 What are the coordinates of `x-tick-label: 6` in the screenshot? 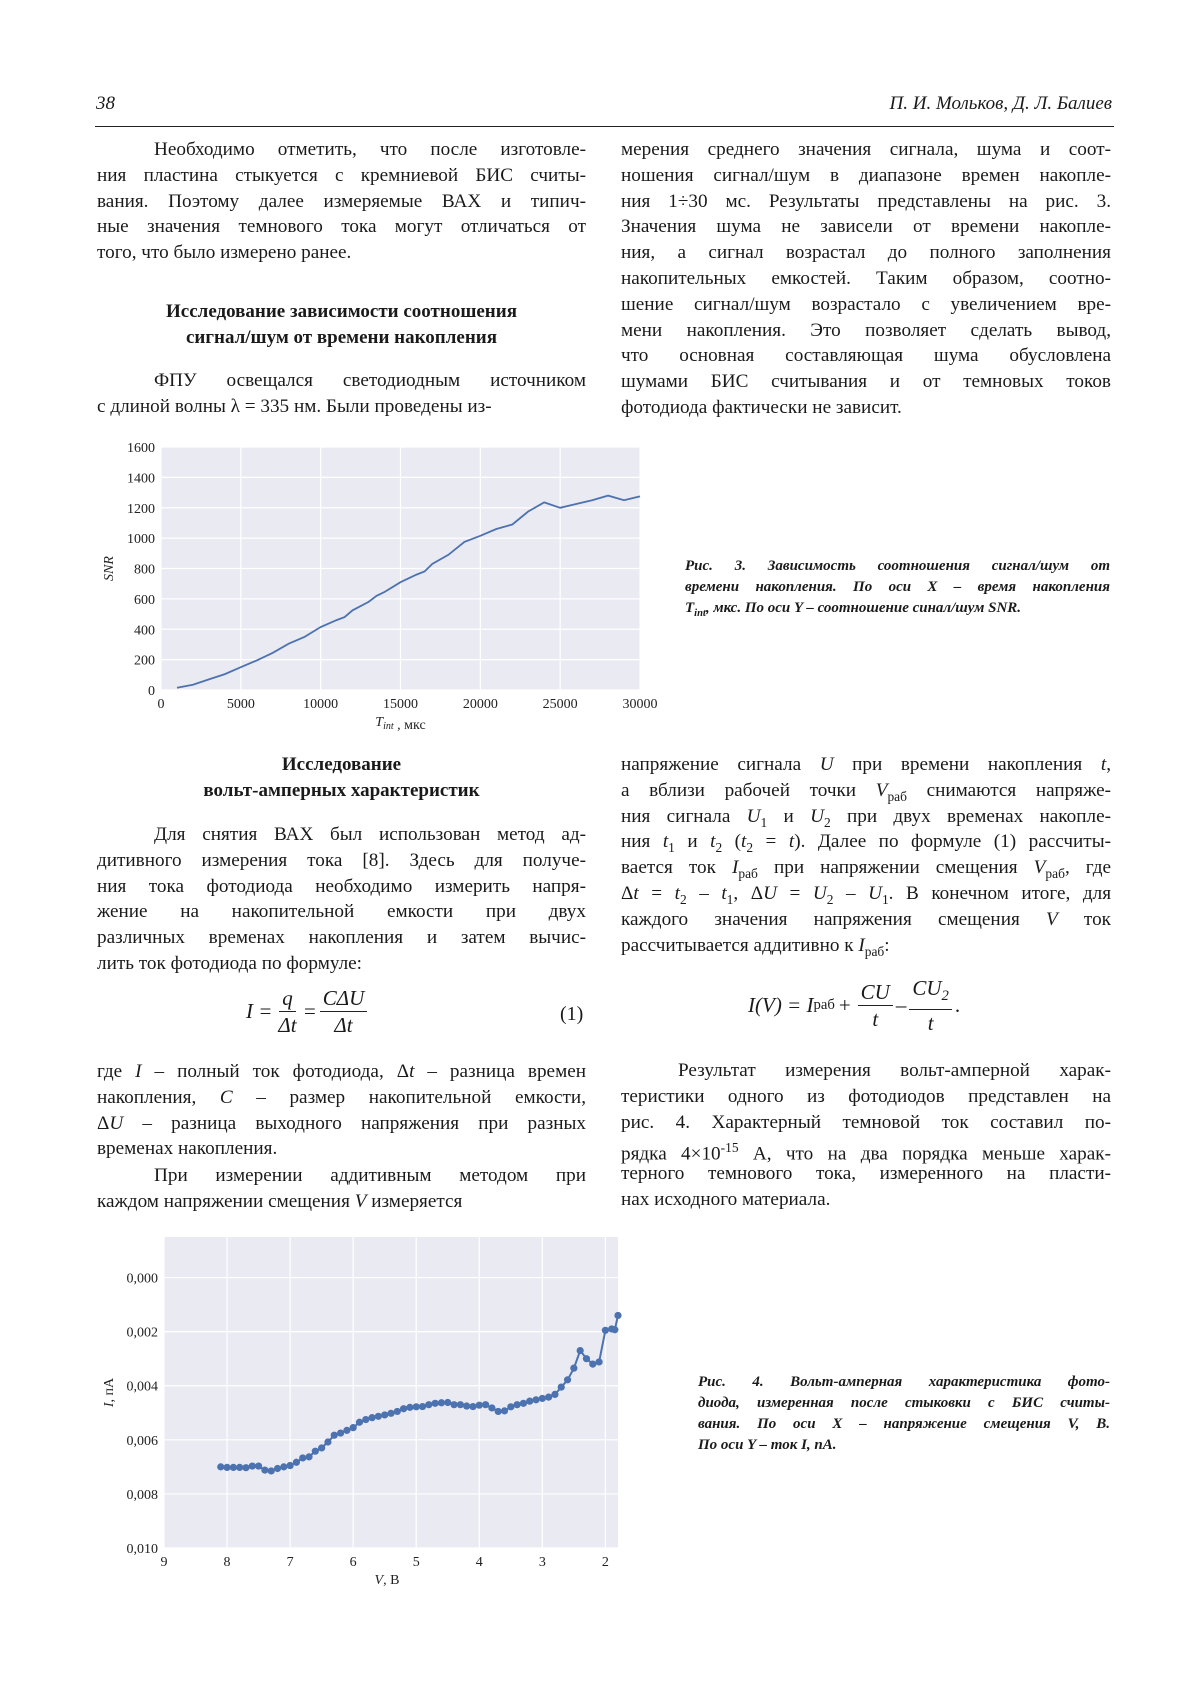 It's located at (353, 1562).